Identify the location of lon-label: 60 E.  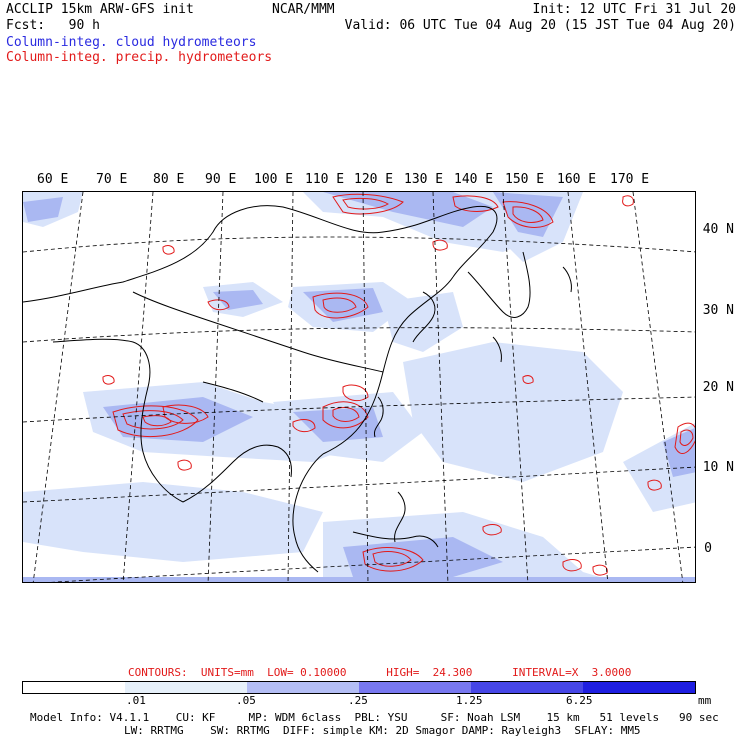
(53, 179).